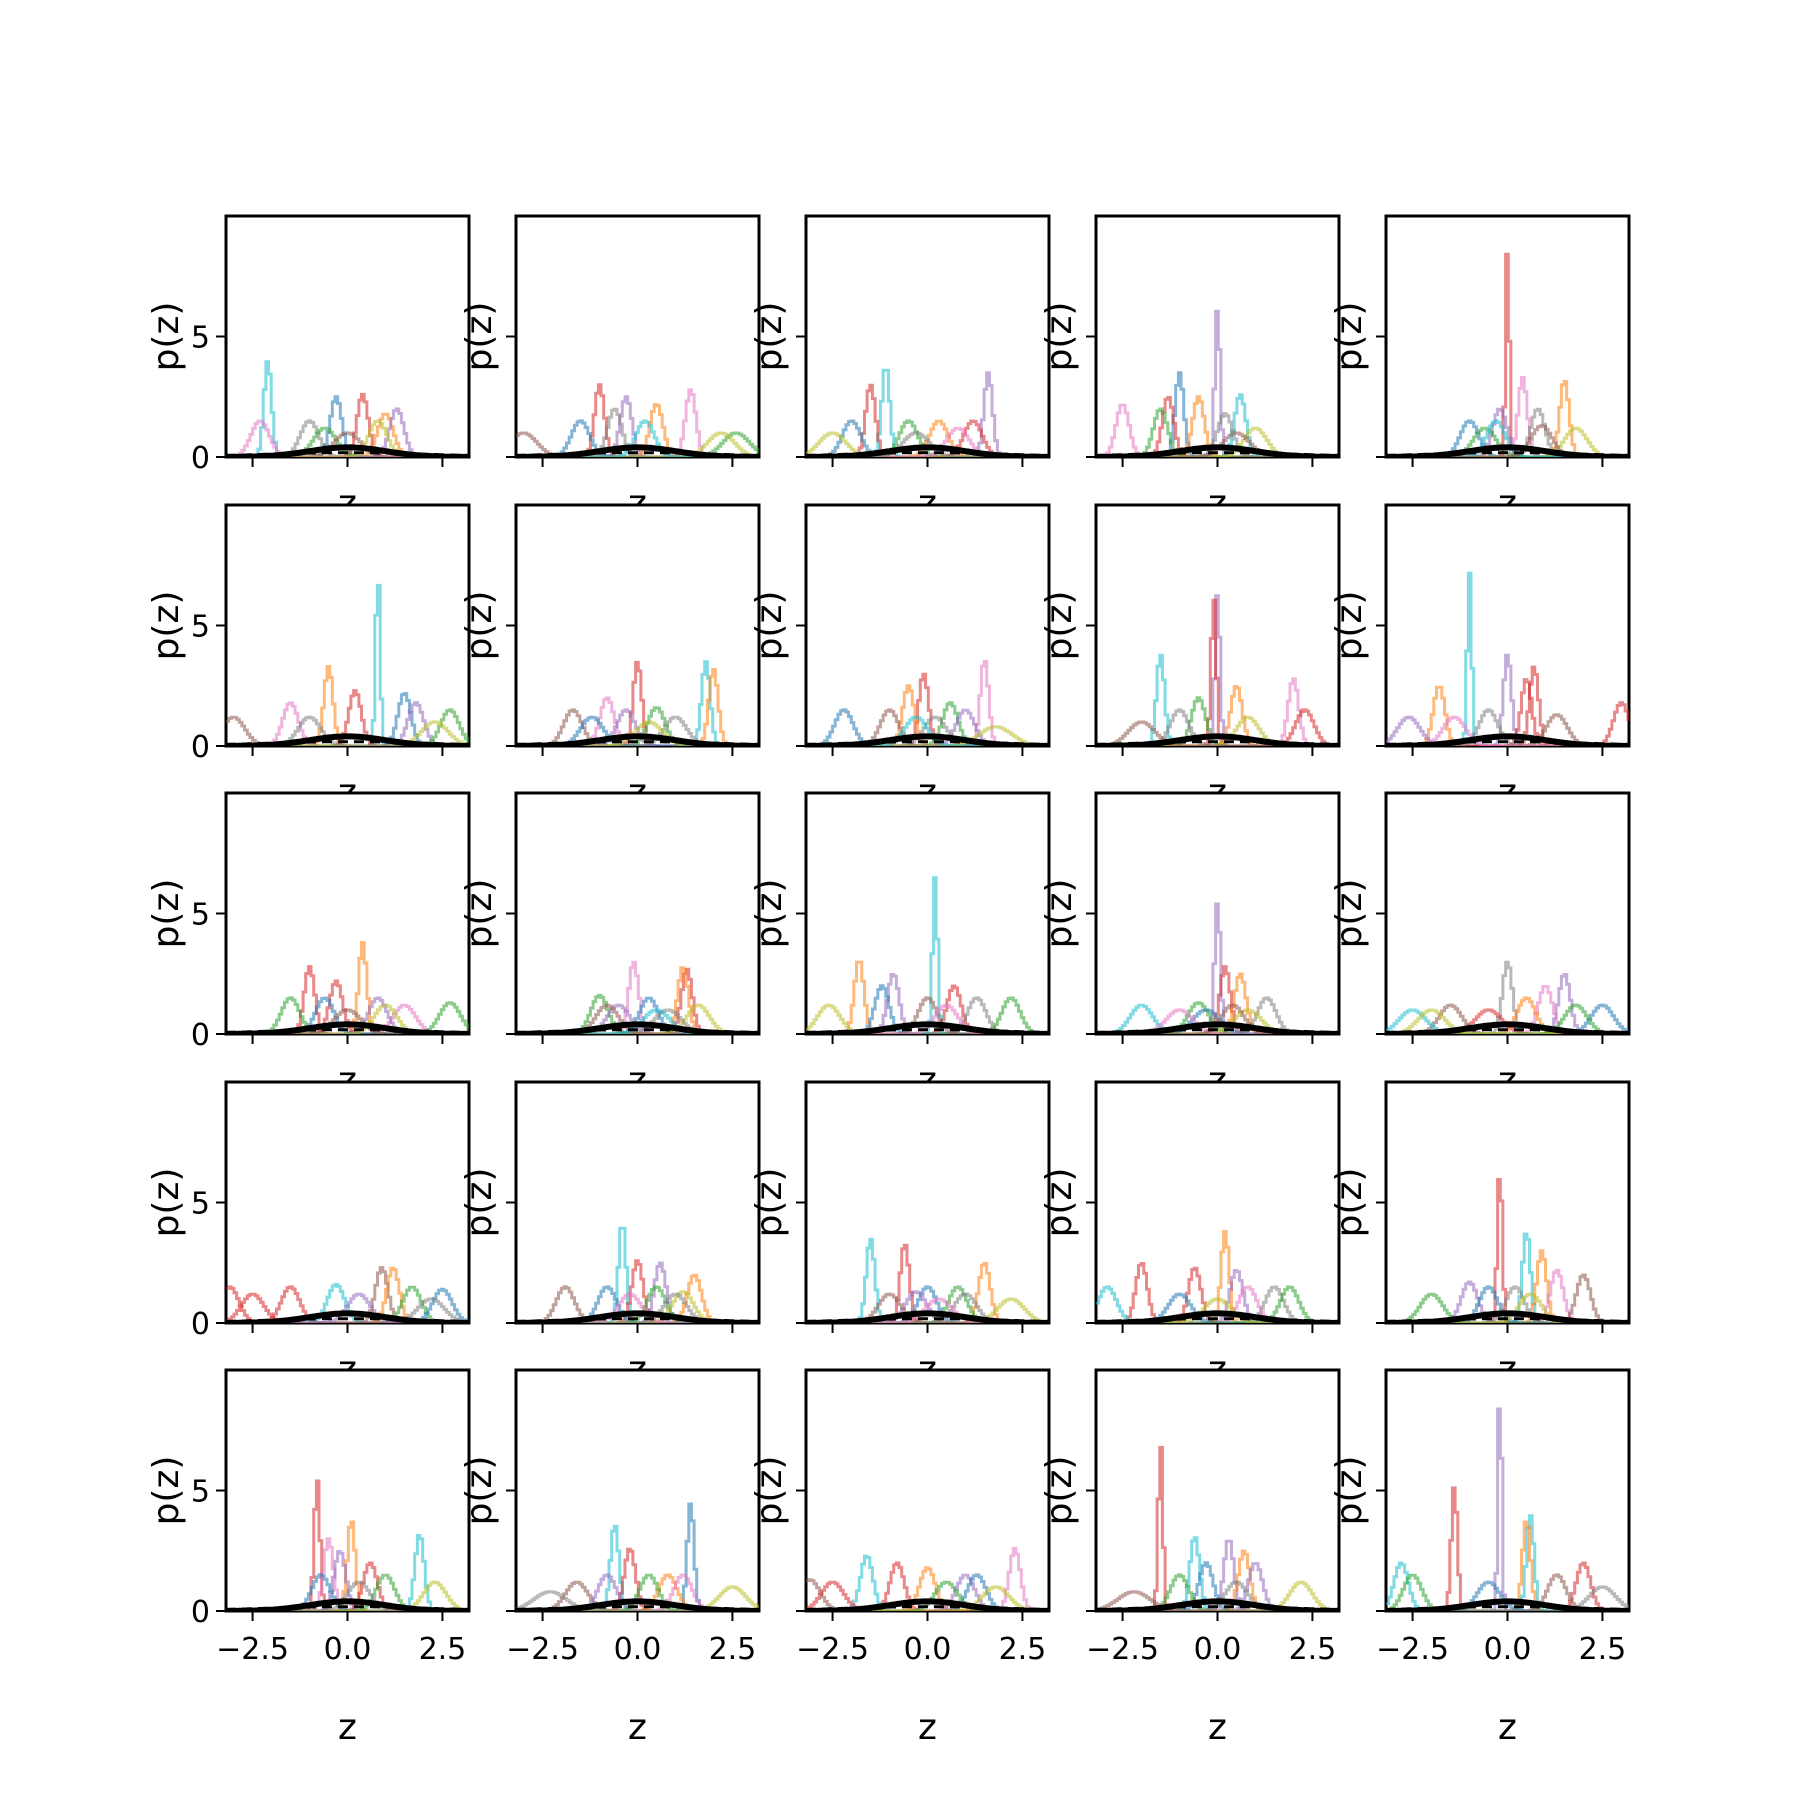  I want to click on subplot-5-5: −2.5 0.0 2.5 z p(z), so click(1480, 1558).